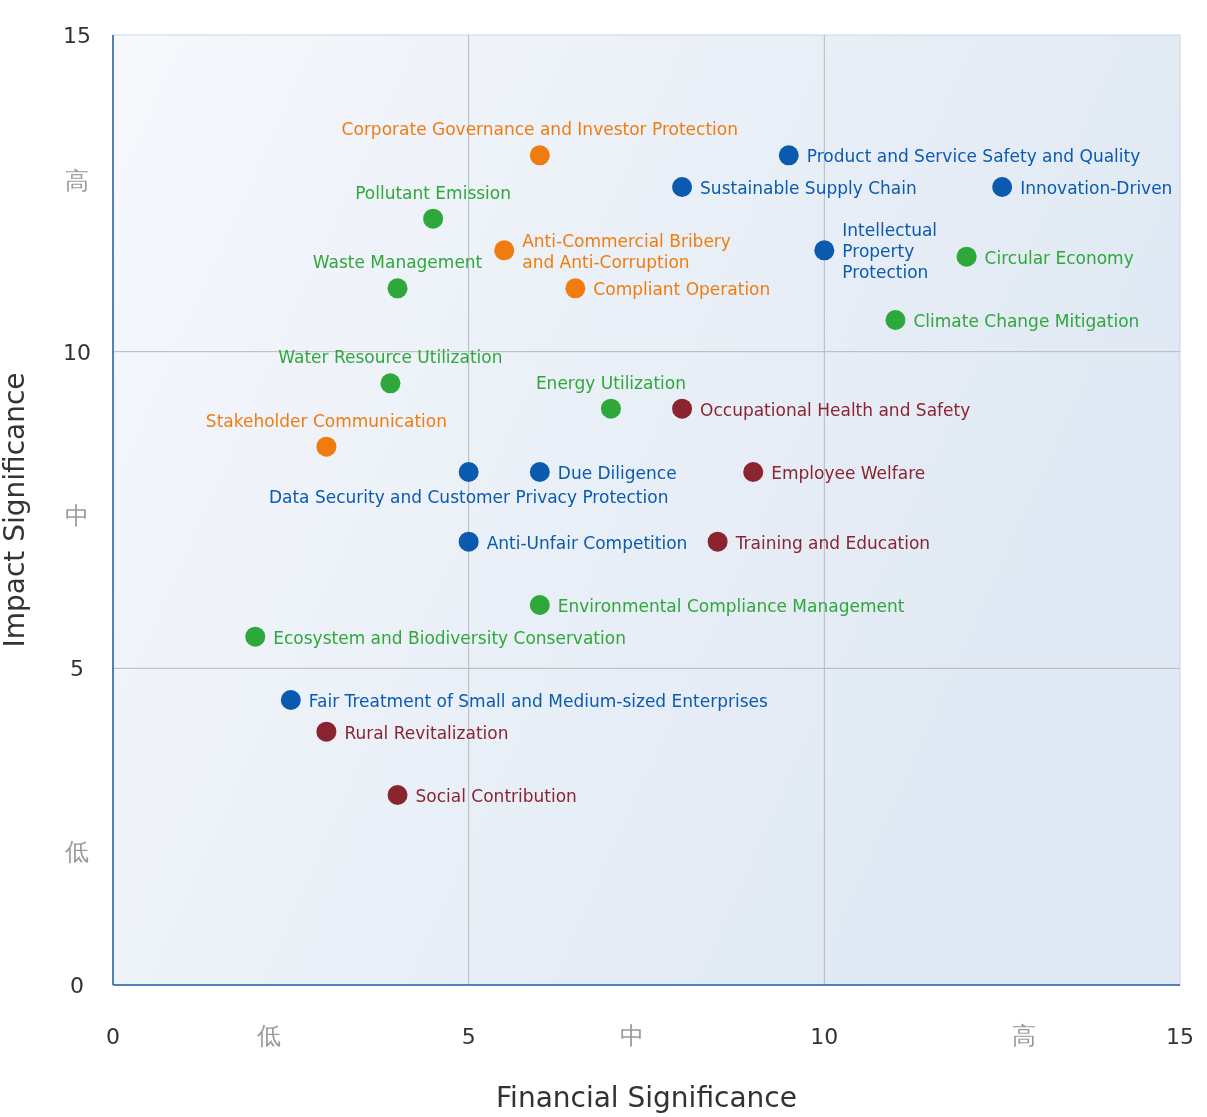  Describe the element at coordinates (848, 473) in the screenshot. I see `annotation: Employee Welfare` at that location.